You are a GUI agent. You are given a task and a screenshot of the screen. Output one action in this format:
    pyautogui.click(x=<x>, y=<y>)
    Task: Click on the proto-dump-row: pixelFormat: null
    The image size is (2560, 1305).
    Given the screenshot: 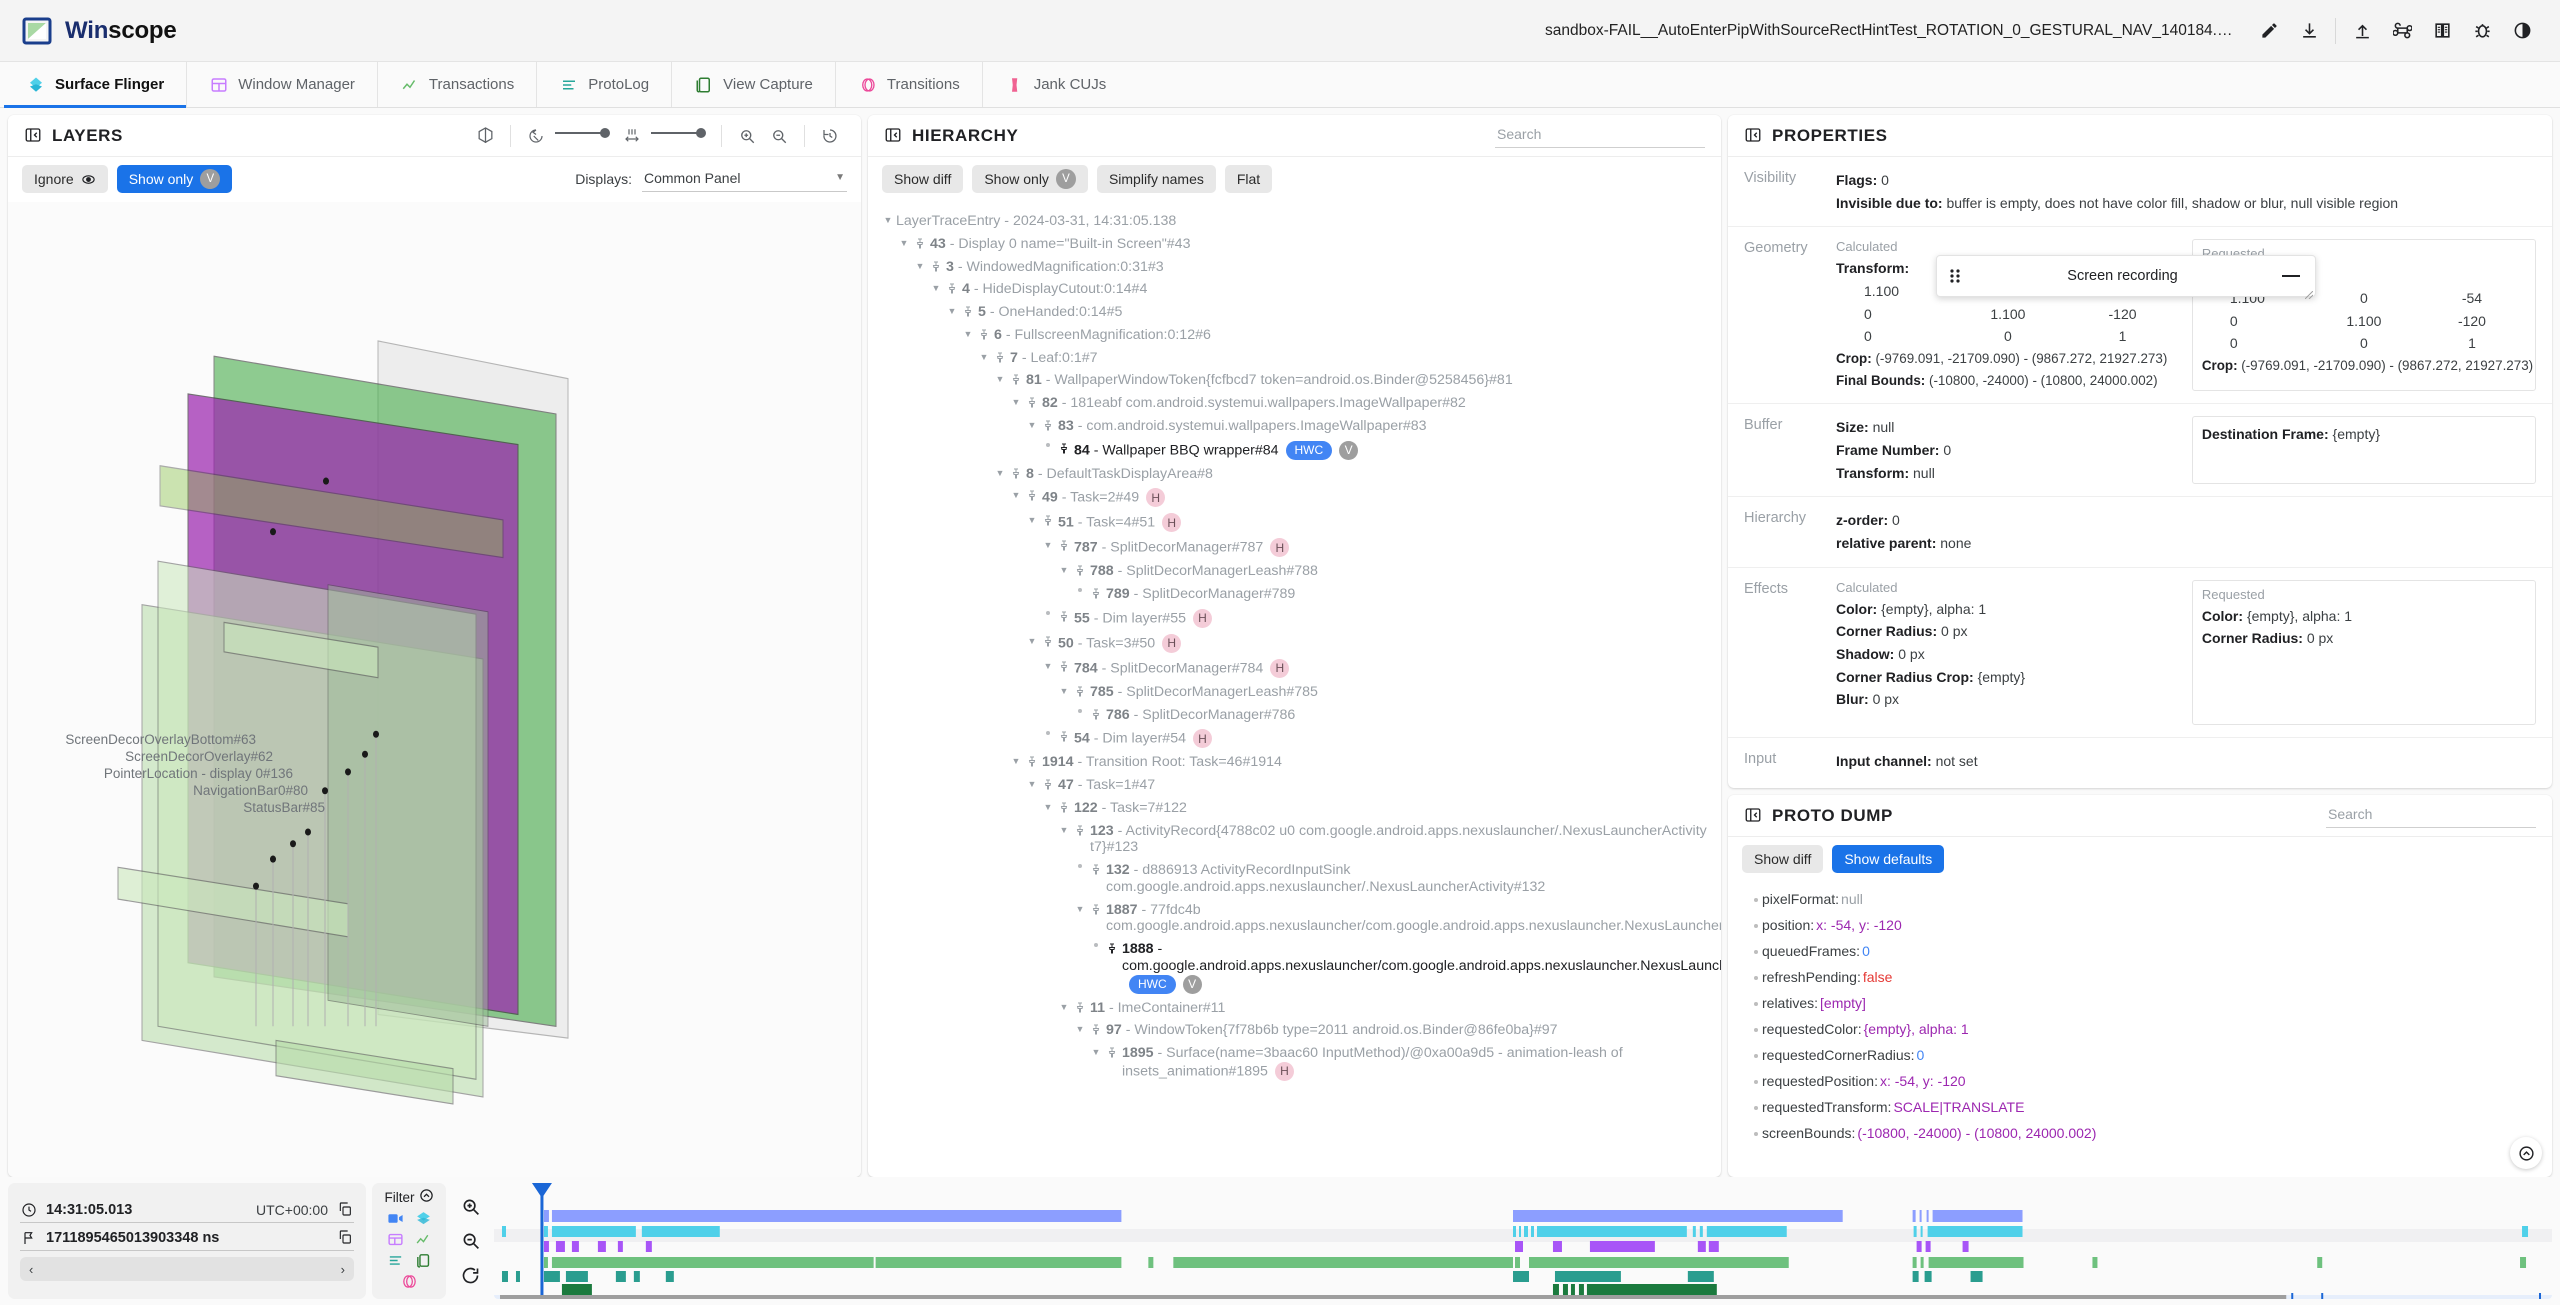 What is the action you would take?
    pyautogui.click(x=2140, y=899)
    